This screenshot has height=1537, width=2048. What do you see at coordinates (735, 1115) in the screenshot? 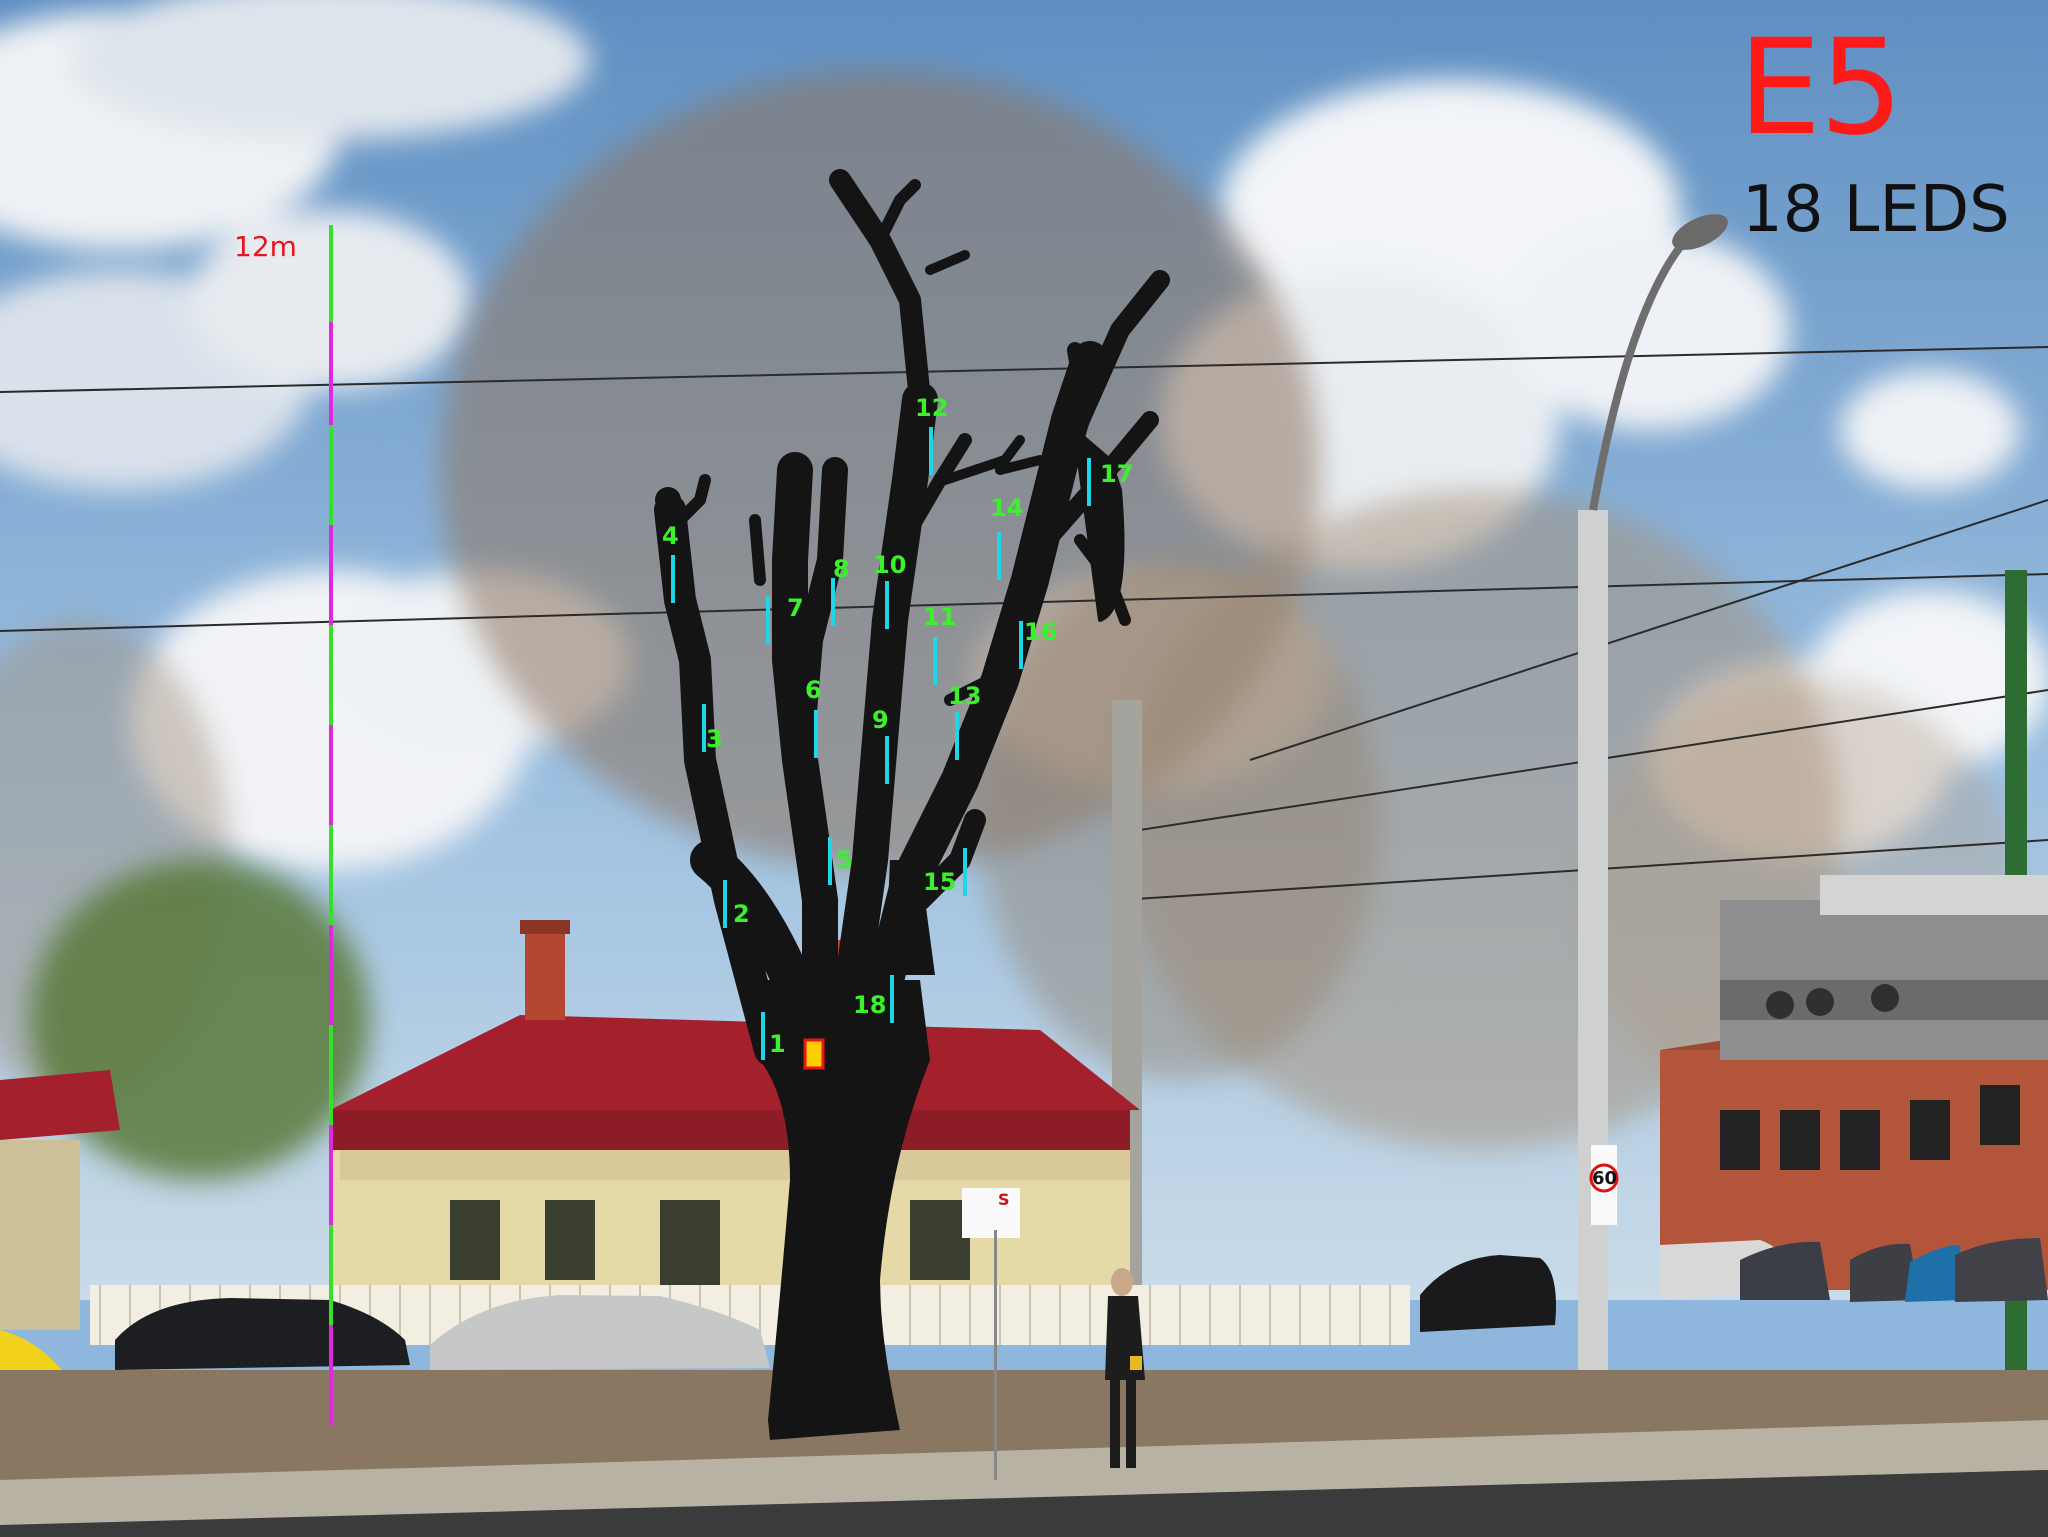
I see `house` at bounding box center [735, 1115].